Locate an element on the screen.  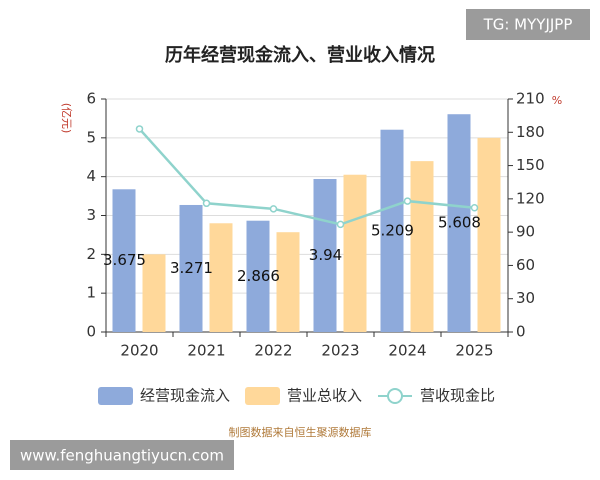
legend-label: 经营现金流入 is located at coordinates (185, 396).